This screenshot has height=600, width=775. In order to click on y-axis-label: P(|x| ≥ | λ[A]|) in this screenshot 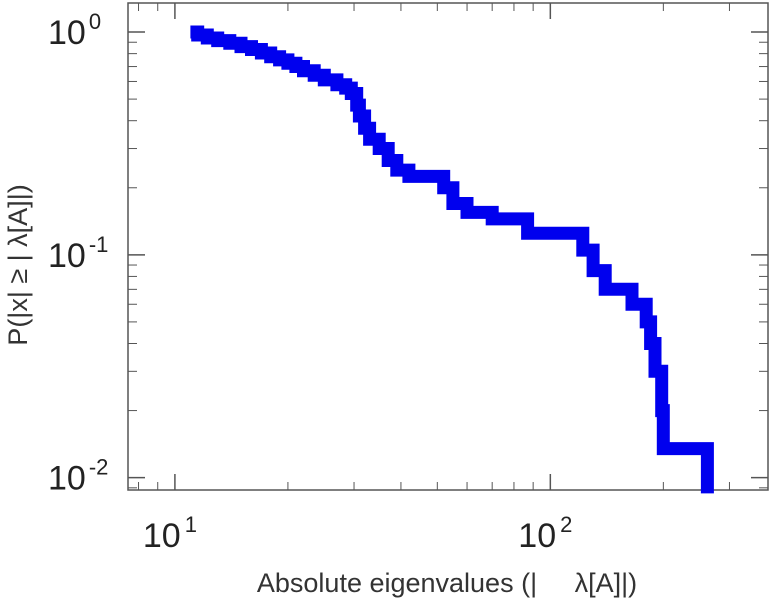, I will do `click(18, 264)`.